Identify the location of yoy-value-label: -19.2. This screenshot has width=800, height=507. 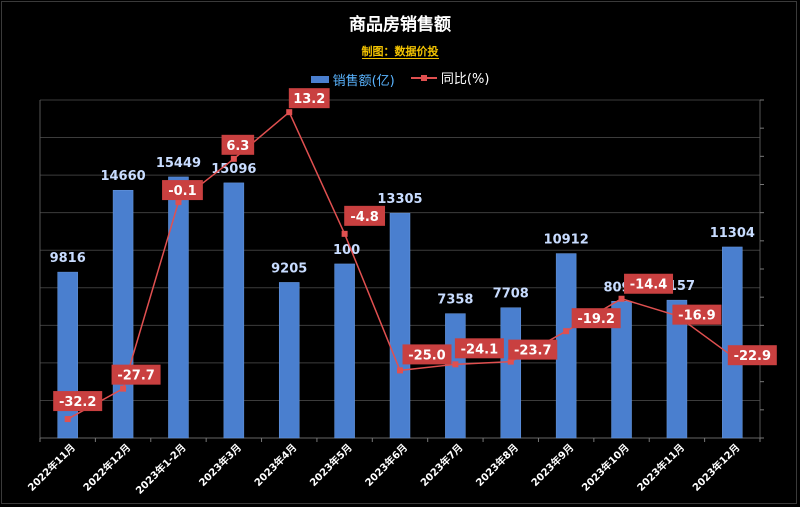
(595, 319).